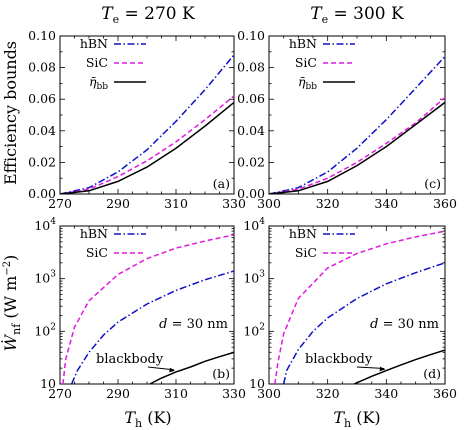 The height and width of the screenshot is (430, 474). What do you see at coordinates (432, 183) in the screenshot?
I see `panel-label: (c)` at bounding box center [432, 183].